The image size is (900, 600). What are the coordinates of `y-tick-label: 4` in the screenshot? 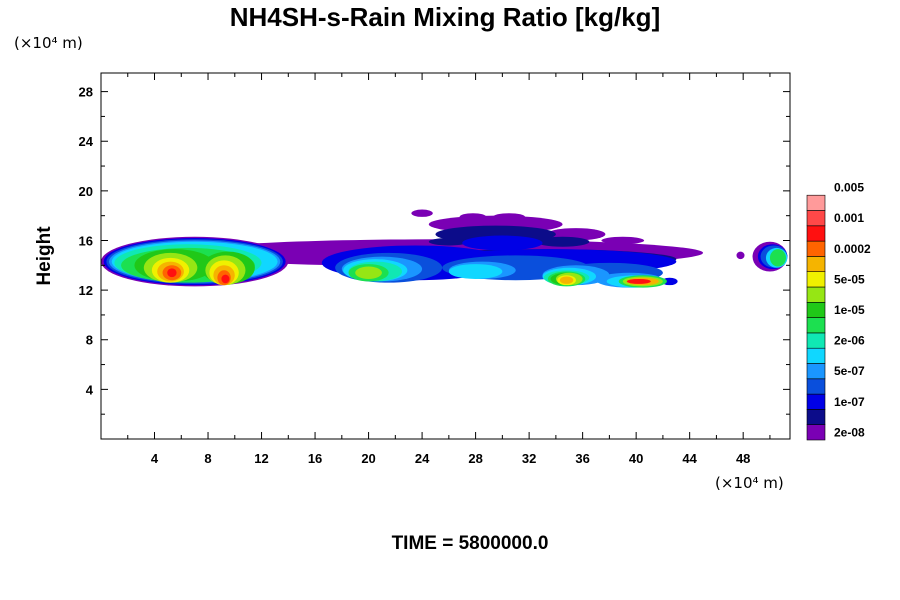 It's located at (90, 389).